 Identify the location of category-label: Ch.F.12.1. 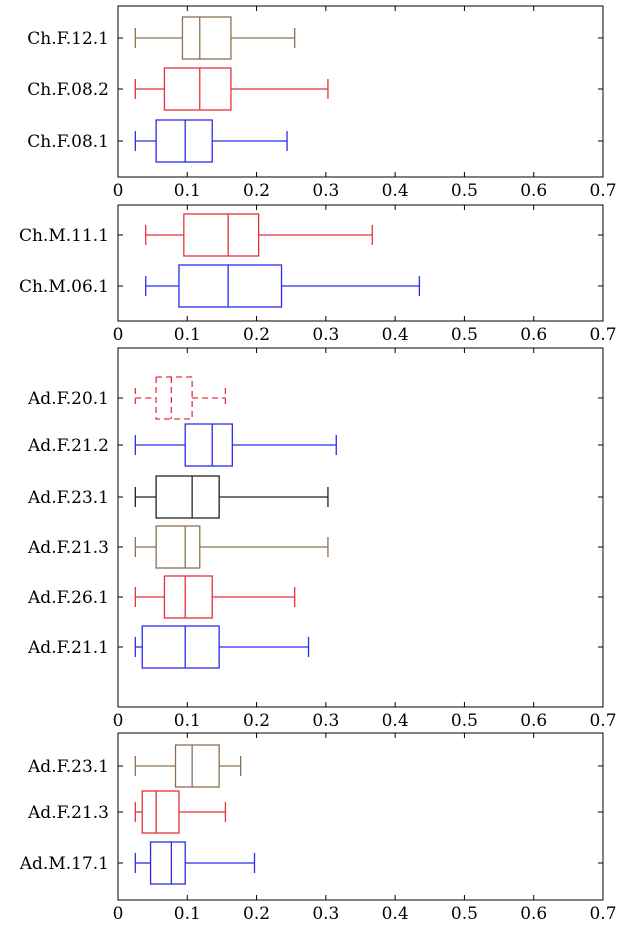
(68, 39).